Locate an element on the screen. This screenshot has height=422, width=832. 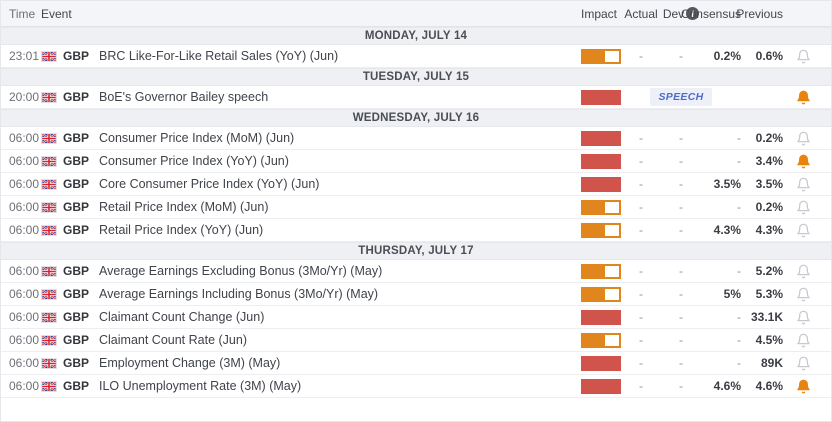
day-label: WEDNESDAY, JULY 16 is located at coordinates (416, 118).